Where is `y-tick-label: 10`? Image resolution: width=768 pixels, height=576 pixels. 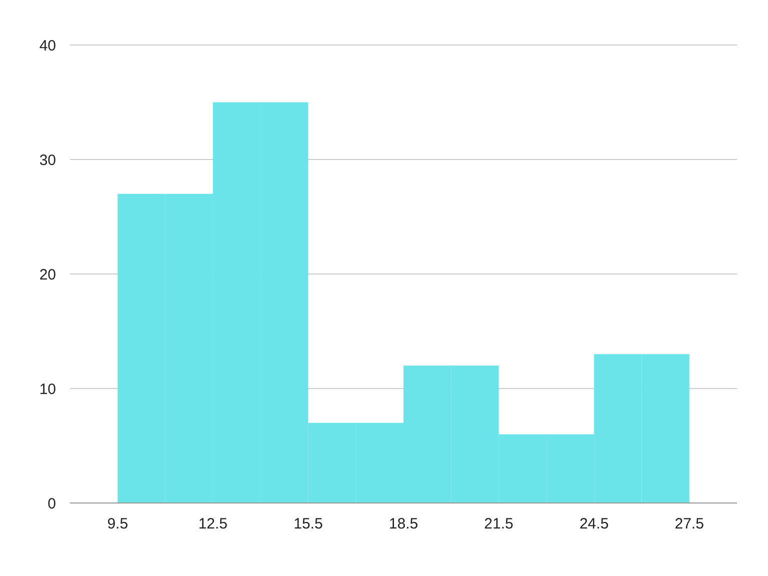
y-tick-label: 10 is located at coordinates (47, 389).